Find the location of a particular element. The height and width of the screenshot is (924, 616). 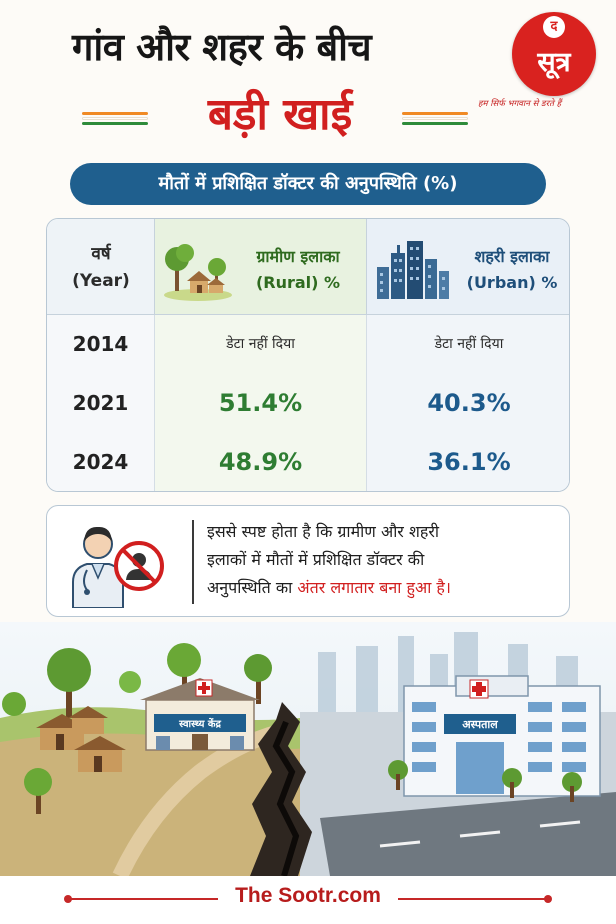

sootr-logo: द सूत्र is located at coordinates (554, 54).